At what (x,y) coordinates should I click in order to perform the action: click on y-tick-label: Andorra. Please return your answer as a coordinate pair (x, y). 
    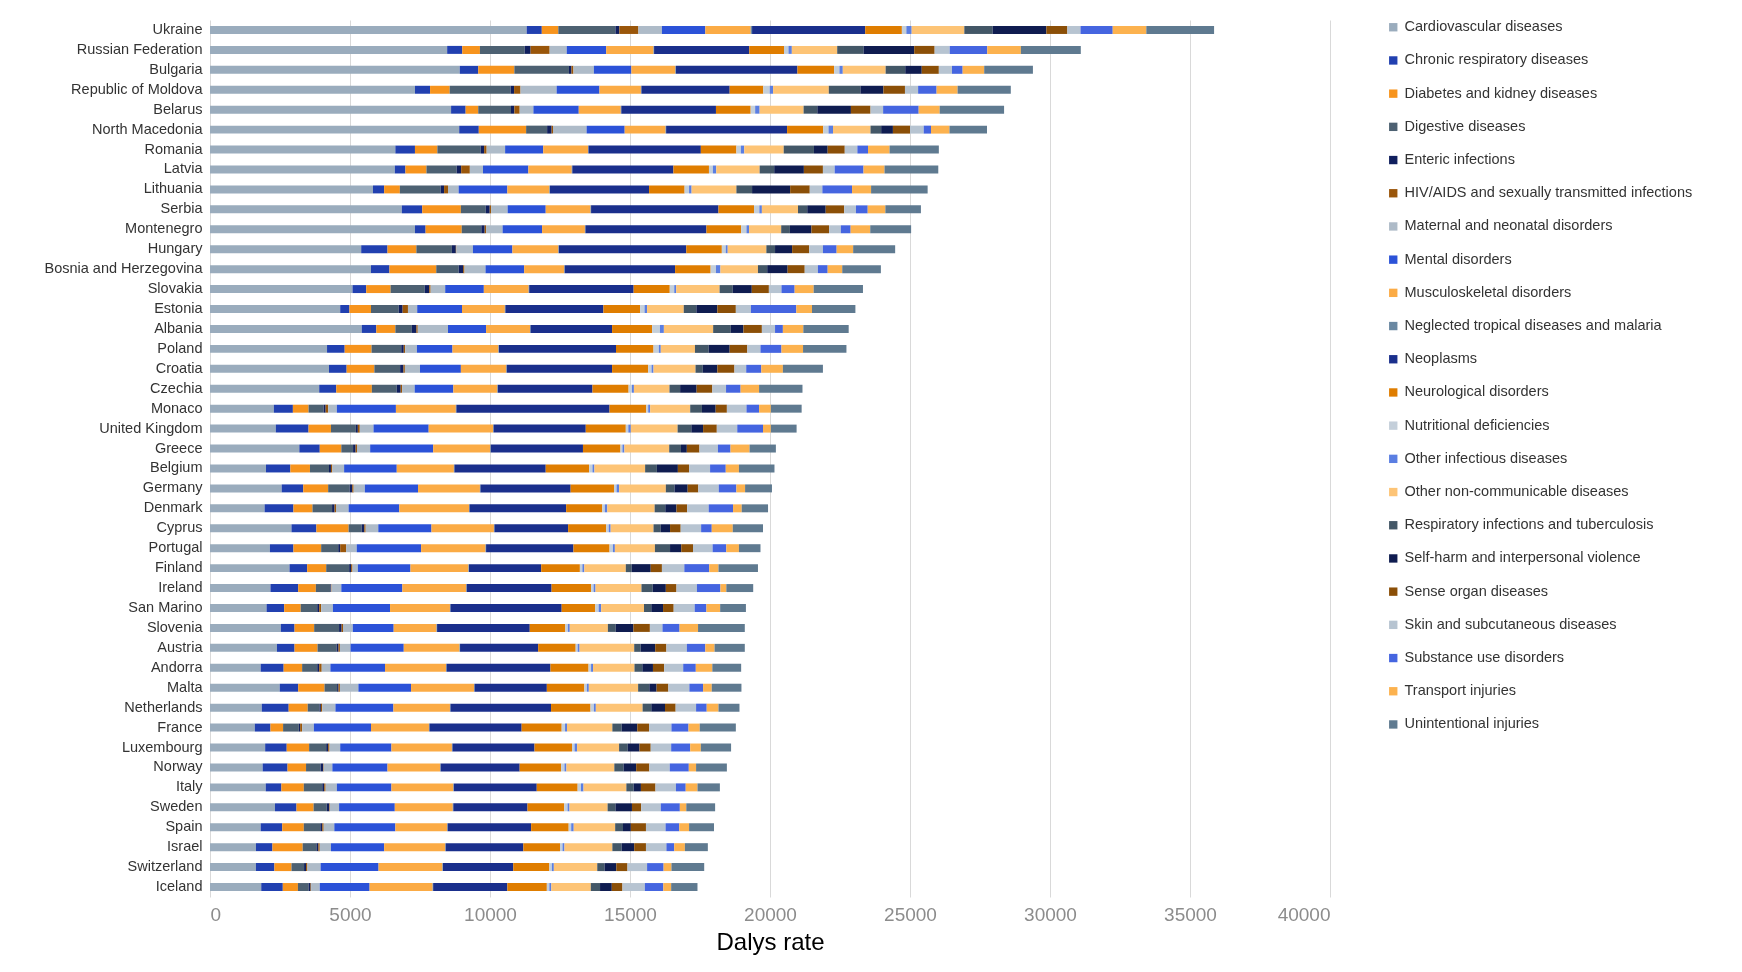
    Looking at the image, I should click on (177, 666).